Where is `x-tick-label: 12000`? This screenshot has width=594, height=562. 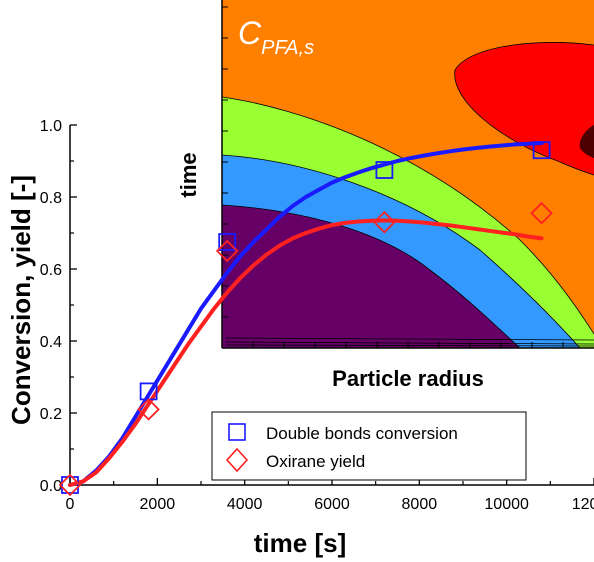 x-tick-label: 12000 is located at coordinates (583, 504).